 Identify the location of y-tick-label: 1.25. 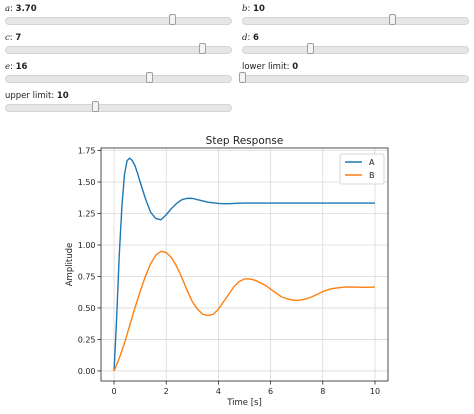
(87, 213).